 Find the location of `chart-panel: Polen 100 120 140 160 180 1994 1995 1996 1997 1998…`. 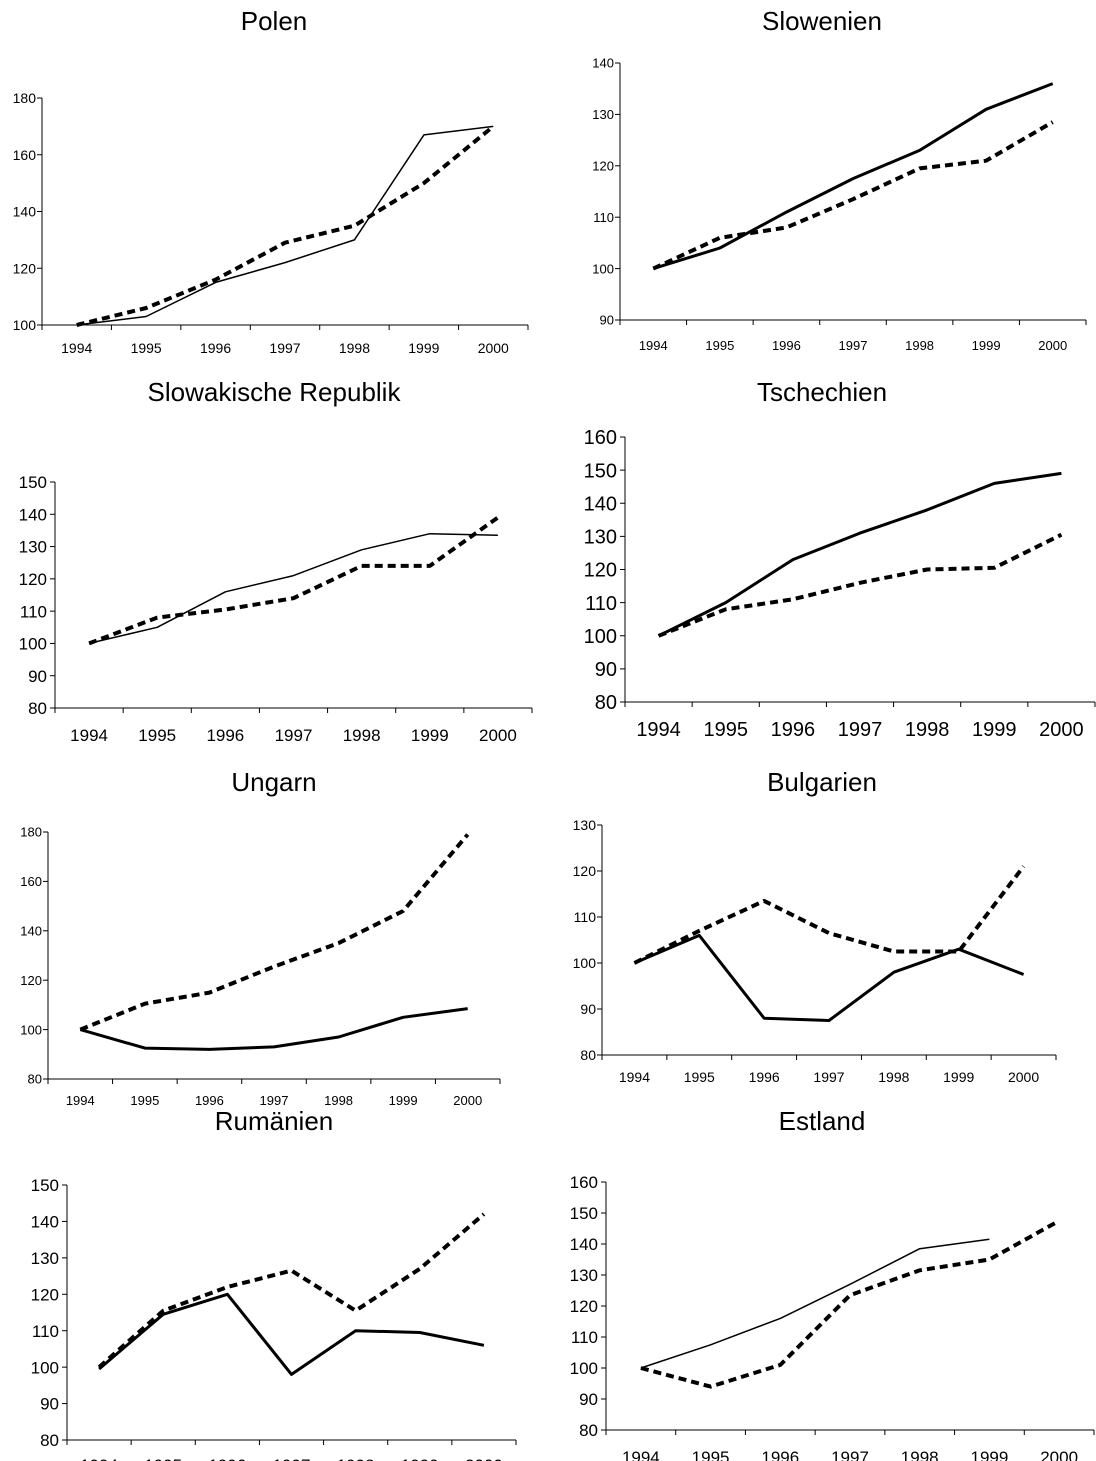

chart-panel: Polen 100 120 140 160 180 1994 1995 1996 1997 1998… is located at coordinates (274, 182).